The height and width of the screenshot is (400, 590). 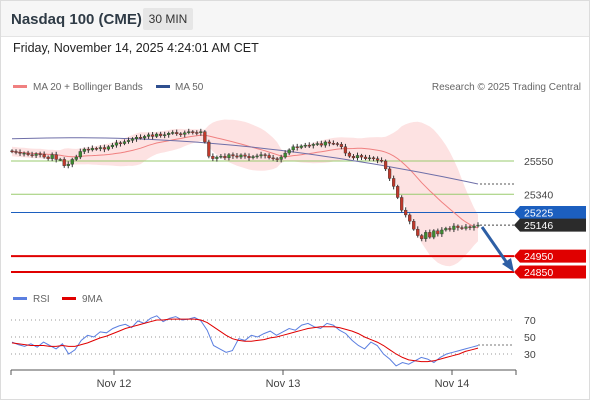 I want to click on legend-rsi-ma-swatch, so click(x=69, y=298).